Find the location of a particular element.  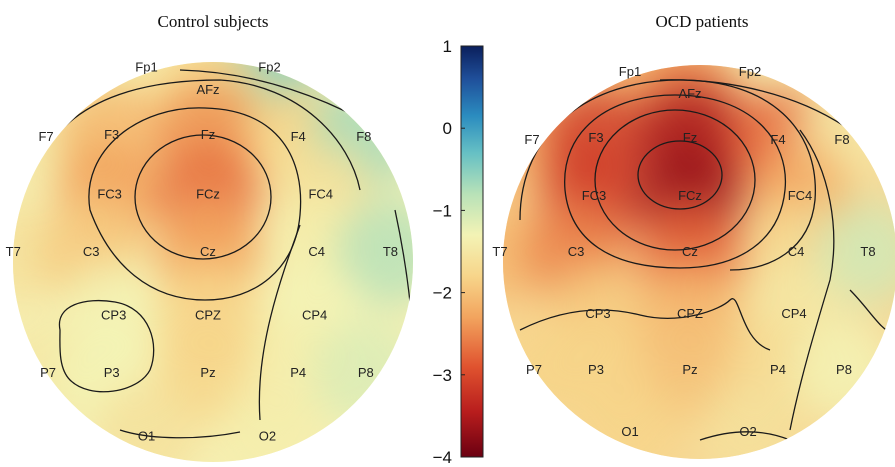

colorbar-tick-label: 1 is located at coordinates (447, 46).